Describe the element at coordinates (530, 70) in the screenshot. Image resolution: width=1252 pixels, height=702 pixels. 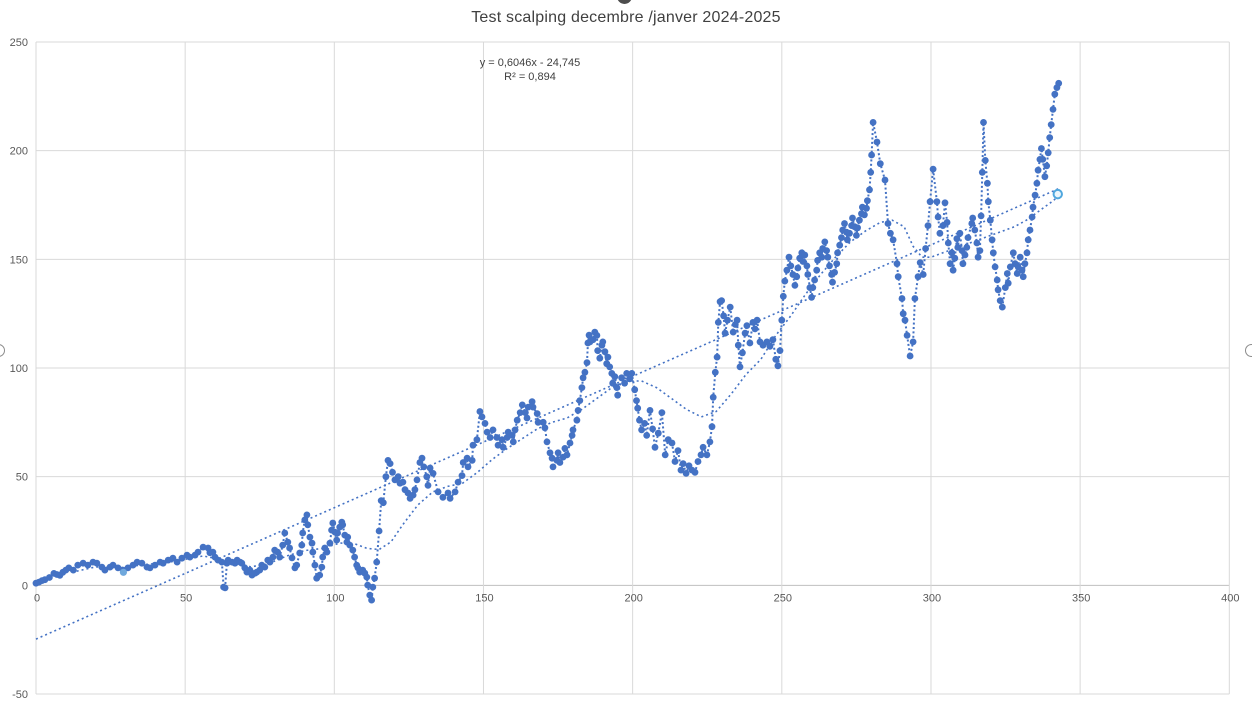
I see `trendline-equation-label: y = 0,6046x - 24,745 R² = 0,894` at that location.